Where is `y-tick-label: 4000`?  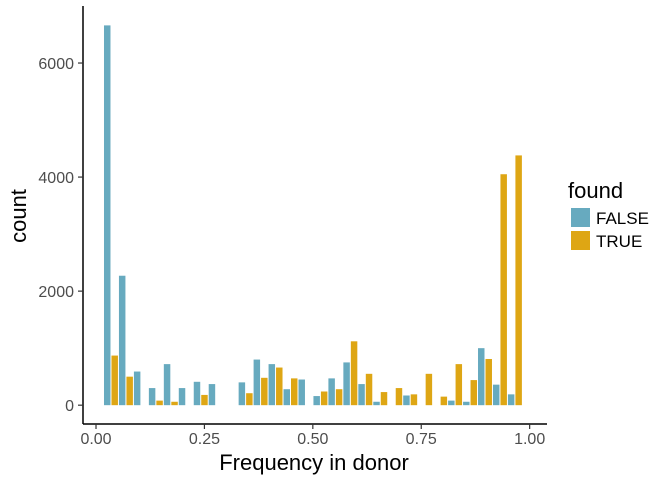 y-tick-label: 4000 is located at coordinates (56, 178).